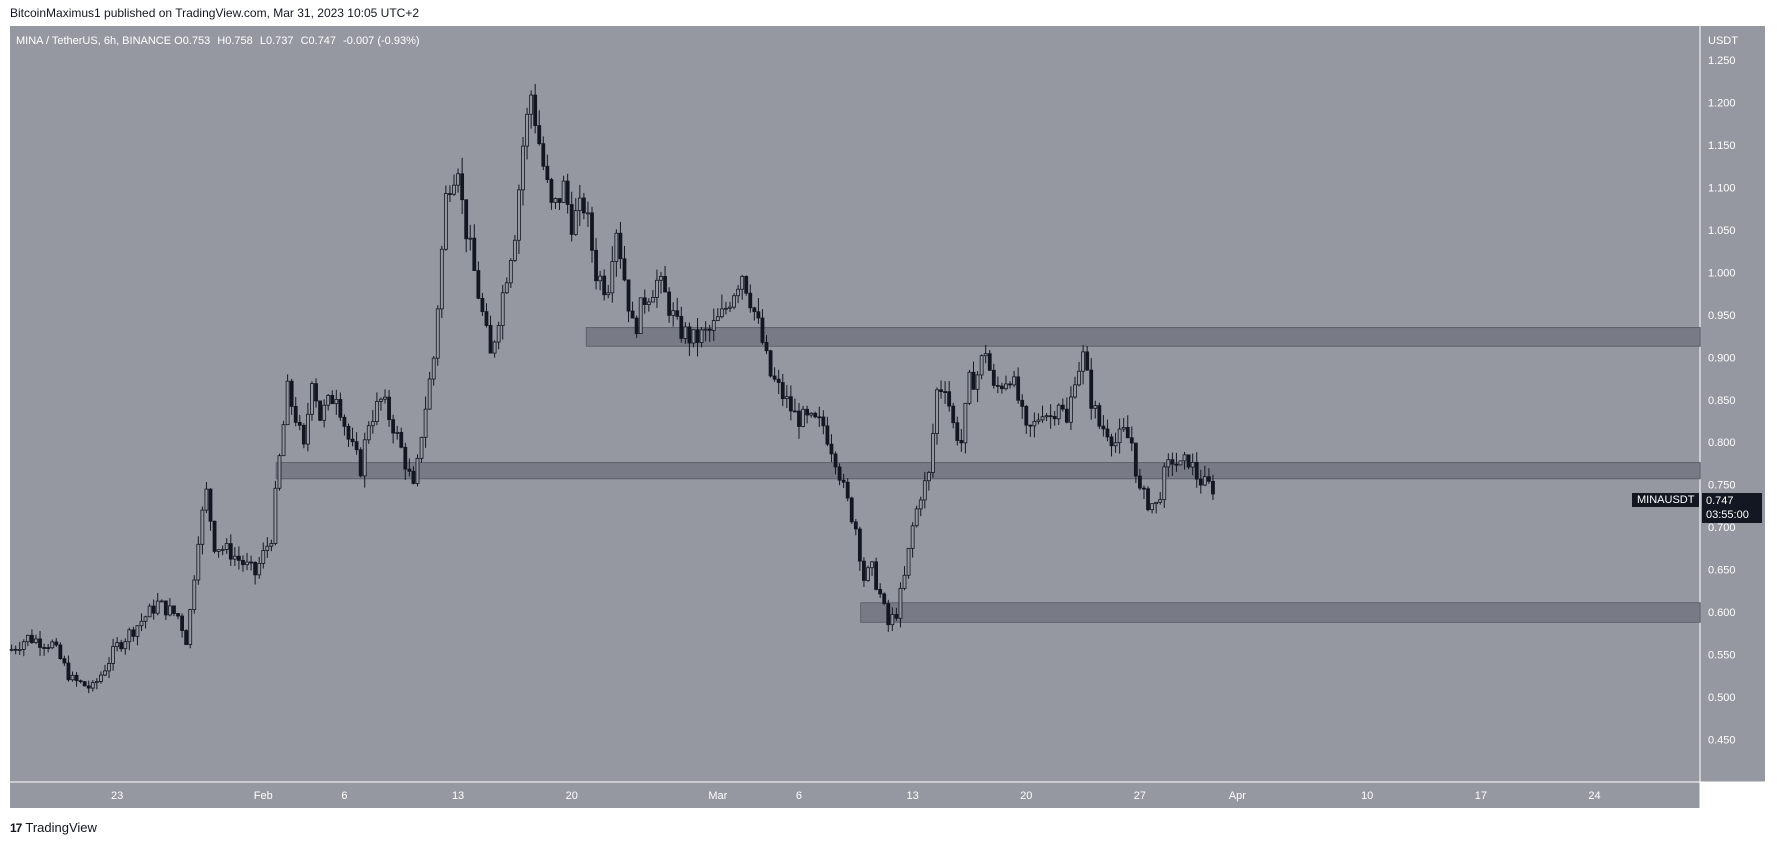 This screenshot has height=845, width=1777. What do you see at coordinates (1367, 796) in the screenshot?
I see `time-tick-label: 10` at bounding box center [1367, 796].